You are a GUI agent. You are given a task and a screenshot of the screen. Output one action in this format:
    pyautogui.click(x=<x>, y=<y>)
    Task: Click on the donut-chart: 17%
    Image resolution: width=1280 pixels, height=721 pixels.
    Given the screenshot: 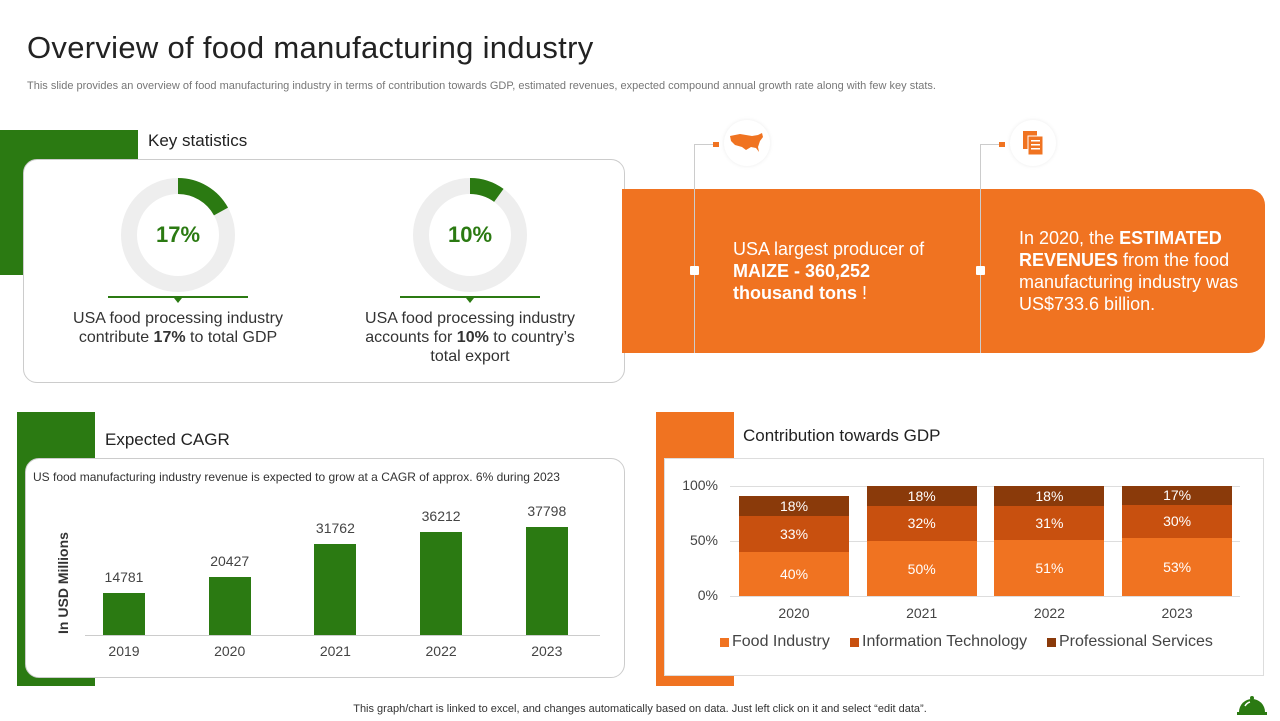 What is the action you would take?
    pyautogui.click(x=178, y=235)
    